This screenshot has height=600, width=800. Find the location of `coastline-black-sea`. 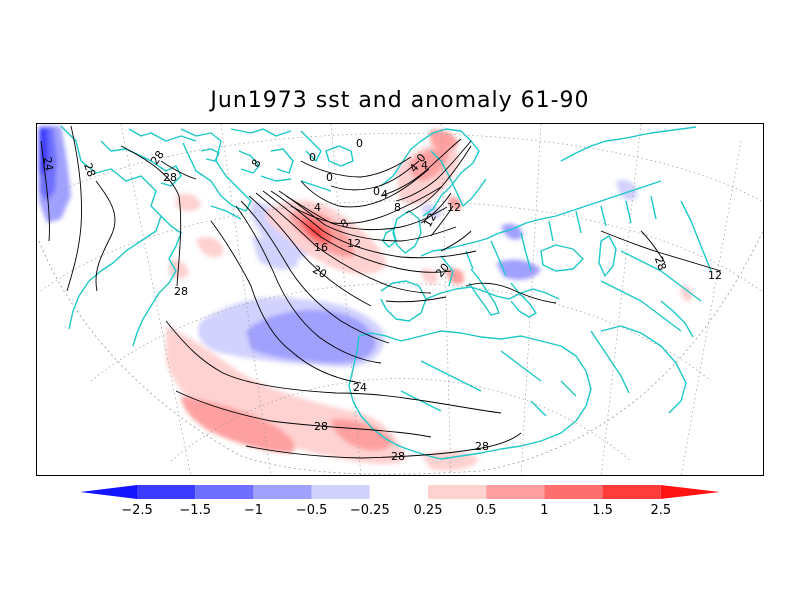

coastline-black-sea is located at coordinates (562, 258).